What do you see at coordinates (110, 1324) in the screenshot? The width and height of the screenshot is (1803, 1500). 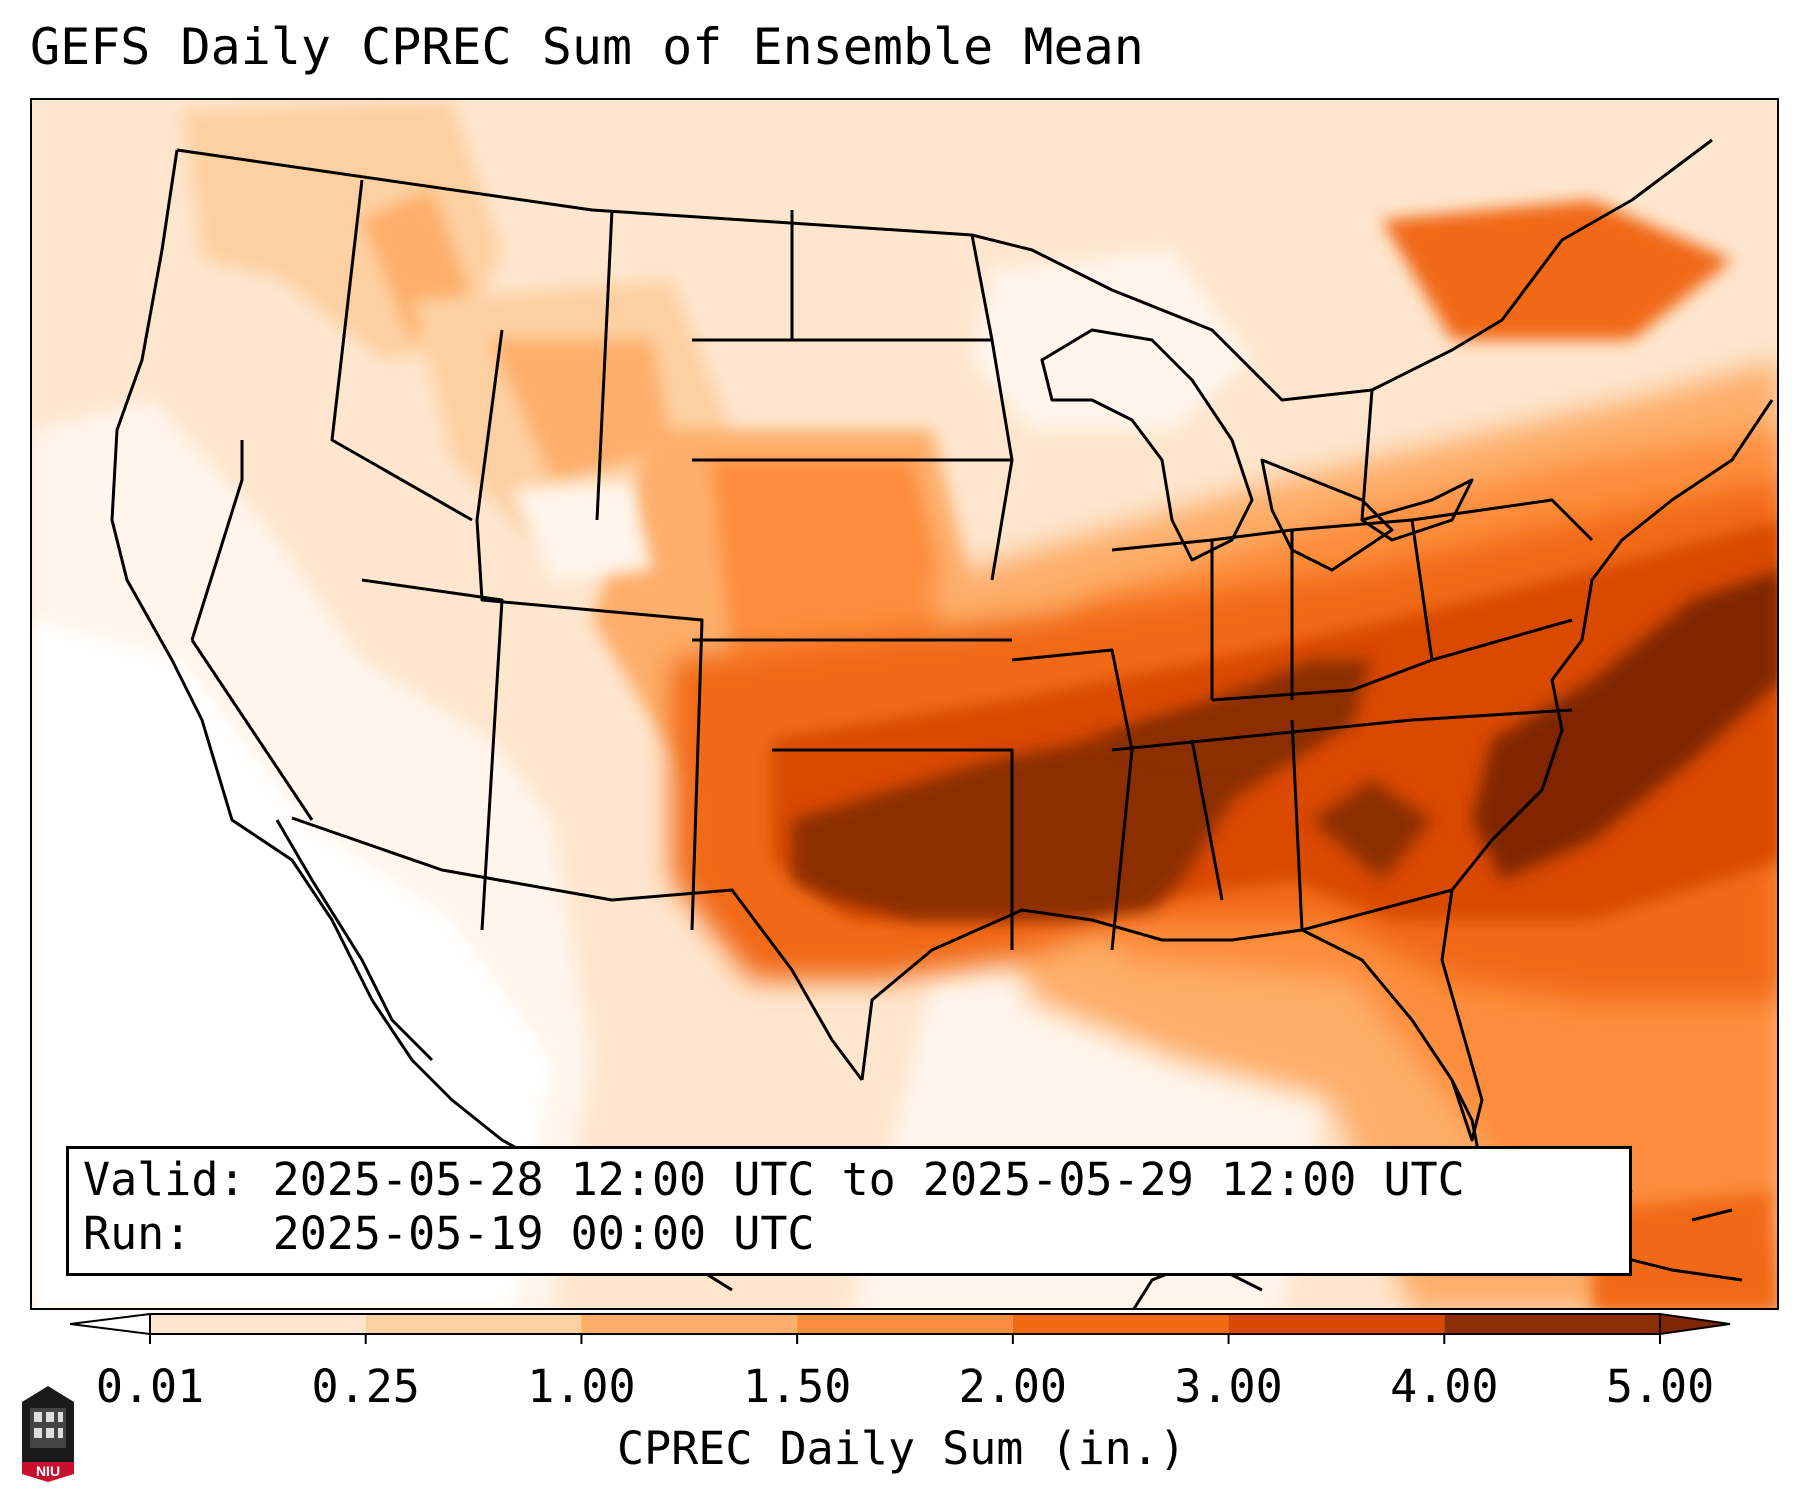 I see `colorbar-under-extend` at bounding box center [110, 1324].